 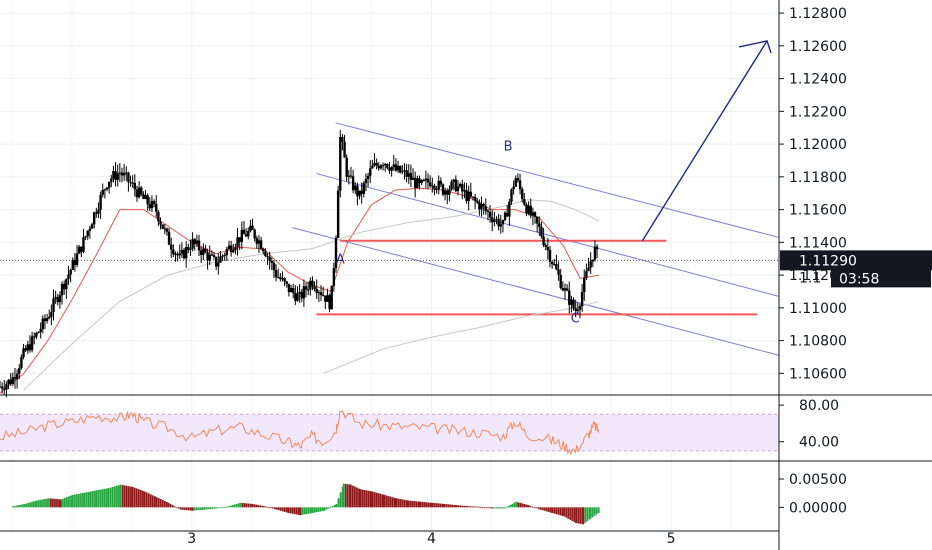 I want to click on projection-arrow-line, so click(x=704, y=141).